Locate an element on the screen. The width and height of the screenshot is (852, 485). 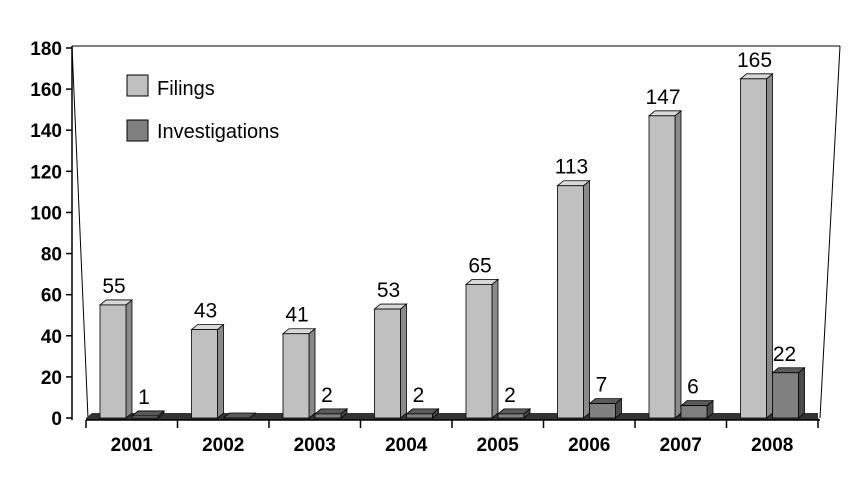
bar-filings-2005-front is located at coordinates (479, 351).